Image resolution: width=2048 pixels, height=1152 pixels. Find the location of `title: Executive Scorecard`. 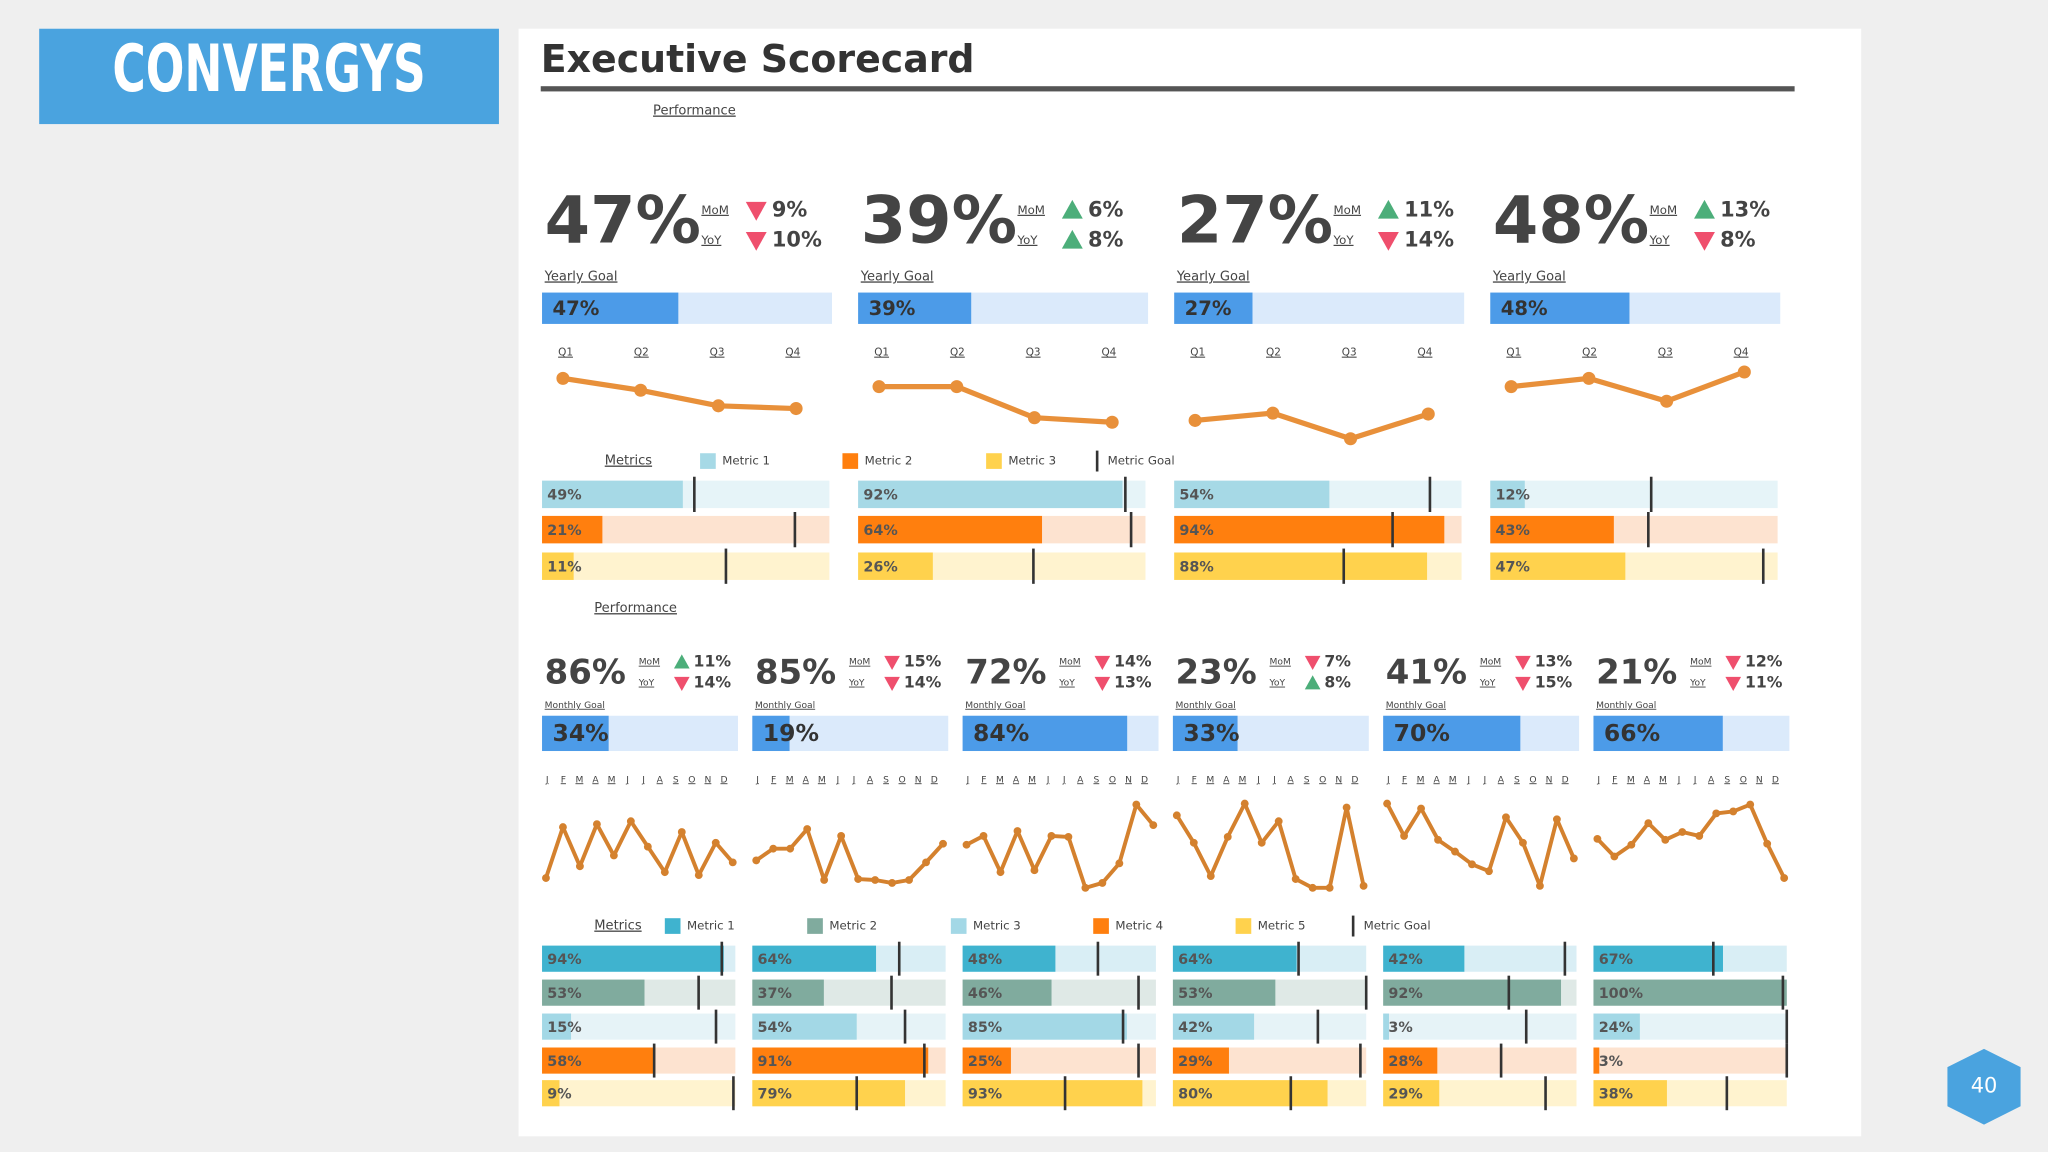

title: Executive Scorecard is located at coordinates (758, 59).